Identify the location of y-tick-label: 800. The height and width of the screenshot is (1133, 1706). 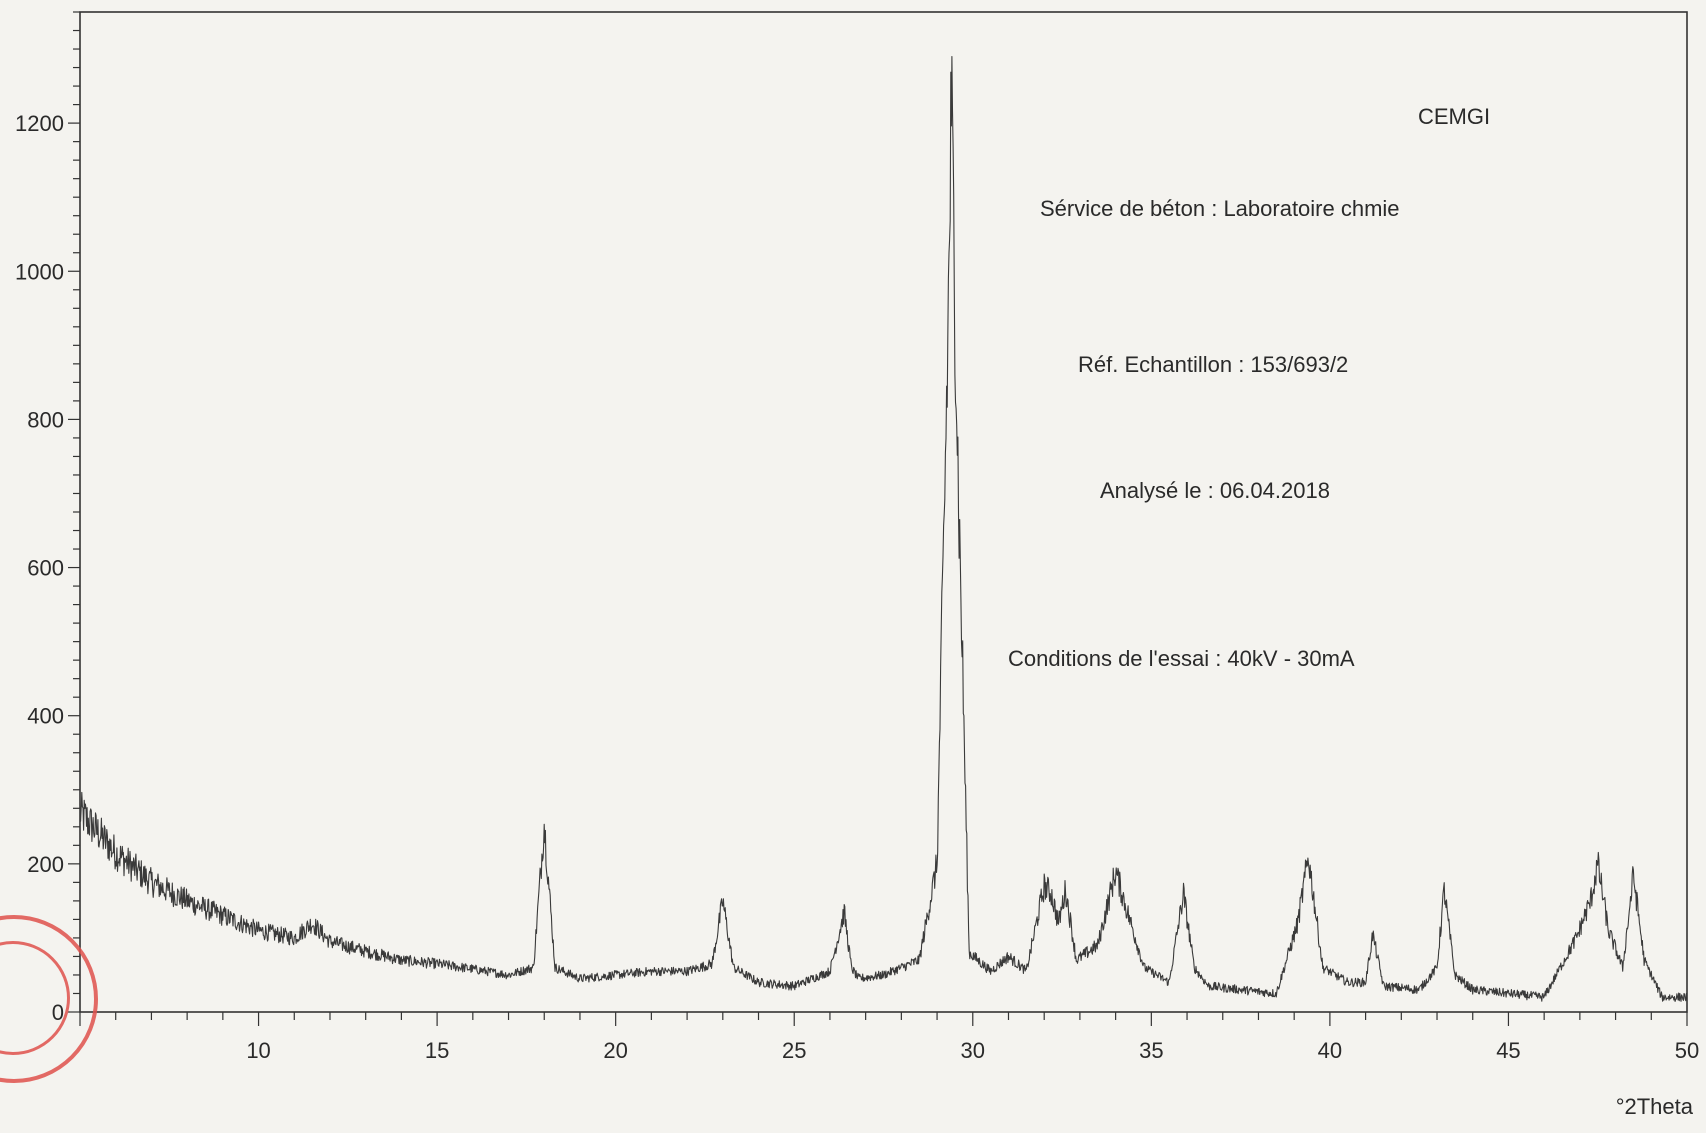
(45, 419).